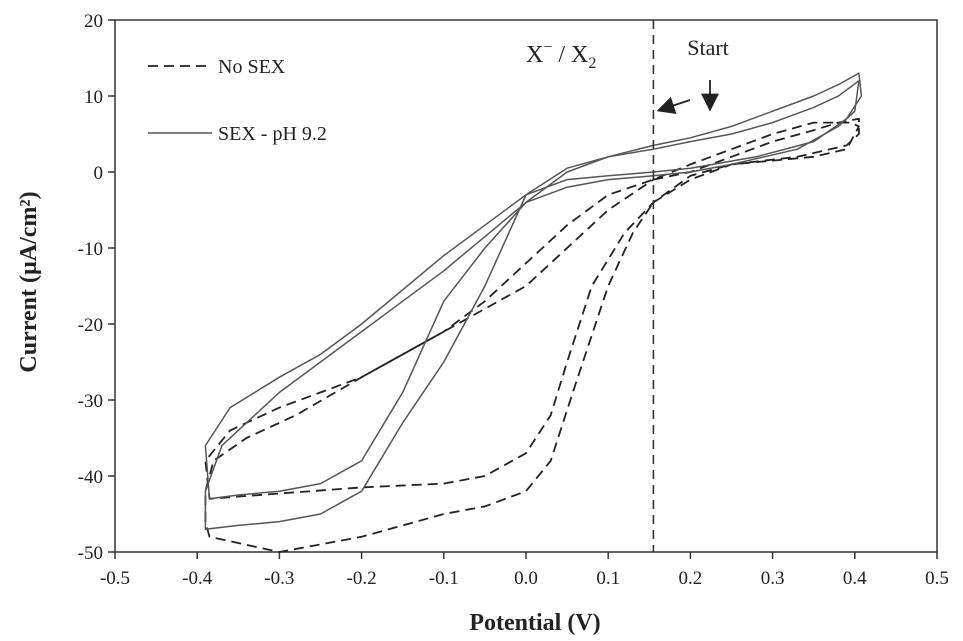 This screenshot has height=641, width=963. Describe the element at coordinates (96, 287) in the screenshot. I see `y-axis-ticks: -50 -40 -30 -20 -10 0 10 20` at that location.